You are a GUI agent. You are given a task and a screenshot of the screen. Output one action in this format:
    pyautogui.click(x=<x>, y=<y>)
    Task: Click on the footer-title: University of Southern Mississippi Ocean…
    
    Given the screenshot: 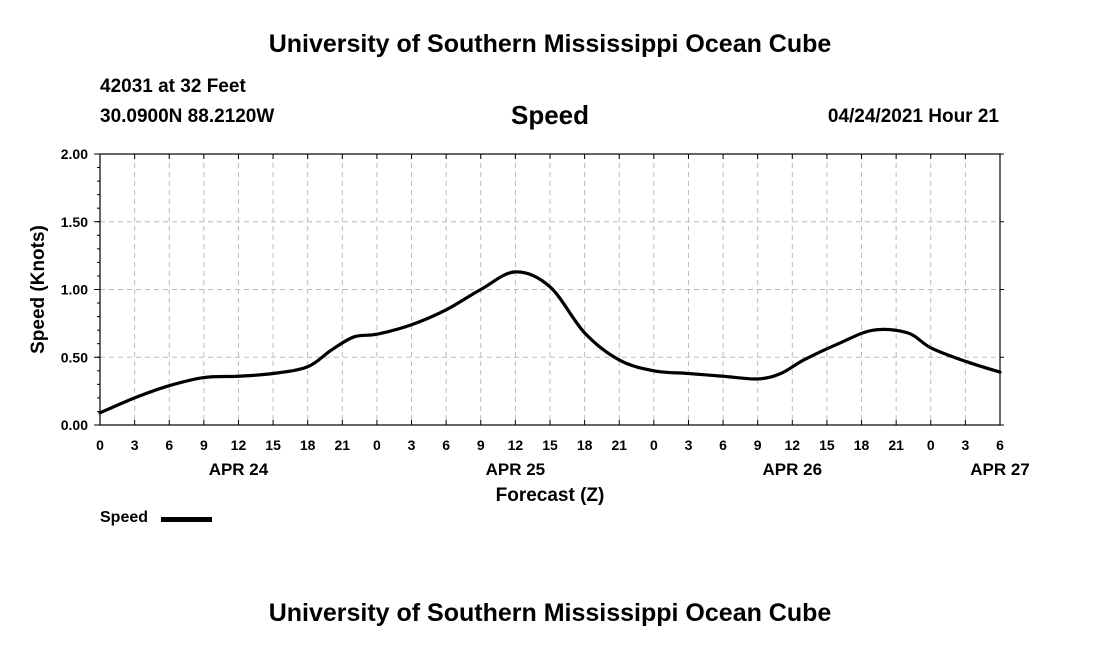 What is the action you would take?
    pyautogui.click(x=550, y=613)
    